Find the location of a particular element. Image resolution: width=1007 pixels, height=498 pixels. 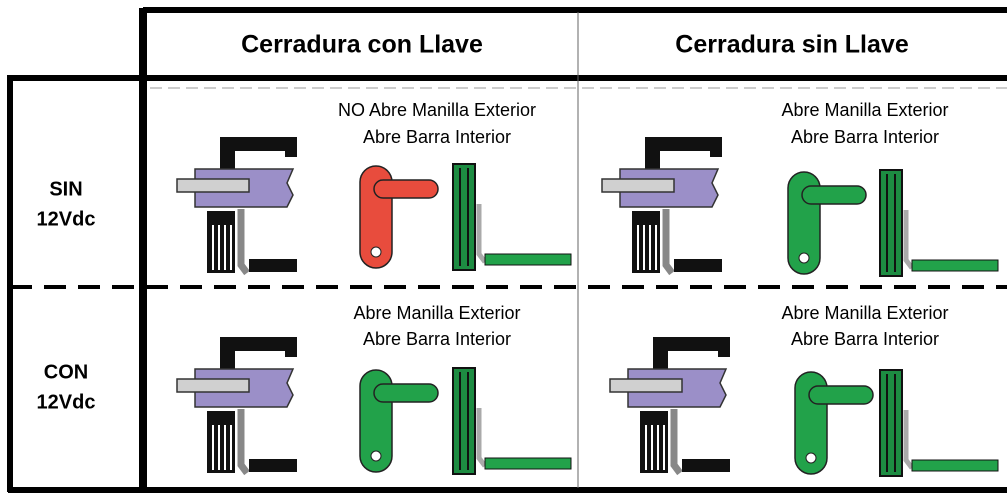

row-label: CON is located at coordinates (66, 372).